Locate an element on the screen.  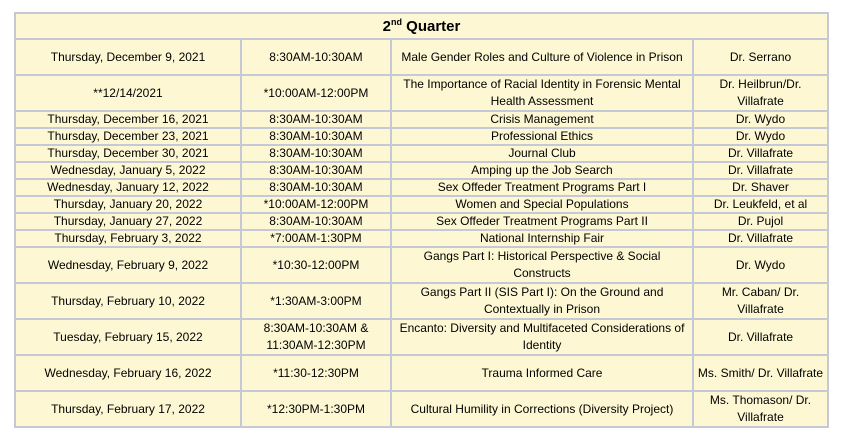
time-cell: *11:30-12:30PM is located at coordinates (316, 373).